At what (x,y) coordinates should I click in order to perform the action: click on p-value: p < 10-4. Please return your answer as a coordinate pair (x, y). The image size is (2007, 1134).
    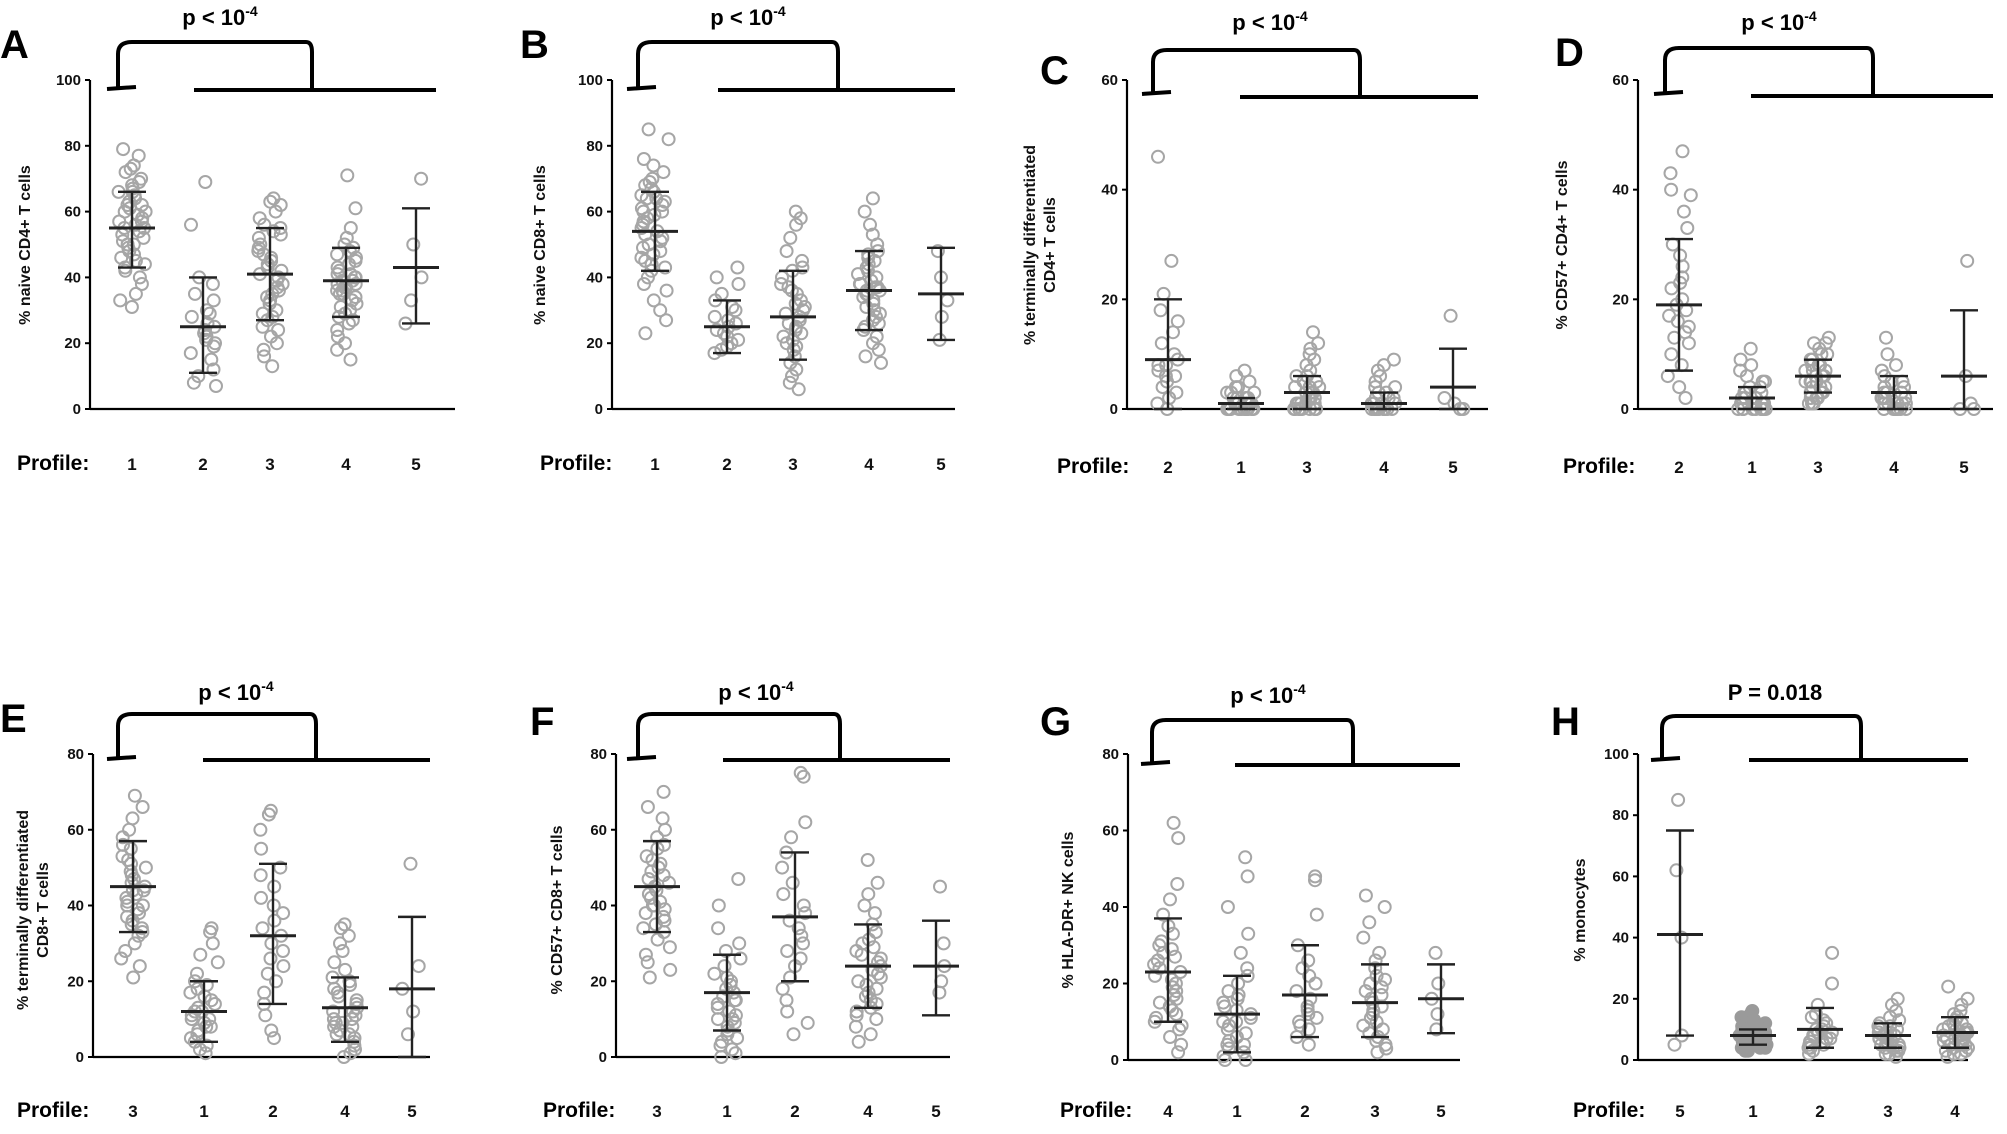
    Looking at the image, I should click on (1270, 21).